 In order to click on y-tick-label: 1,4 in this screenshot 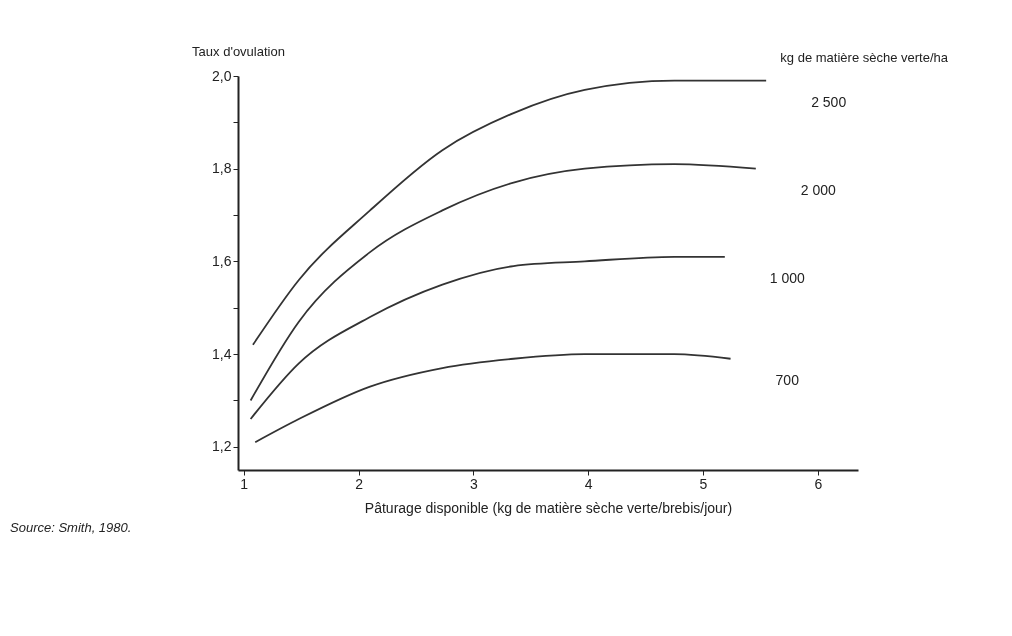, I will do `click(222, 353)`.